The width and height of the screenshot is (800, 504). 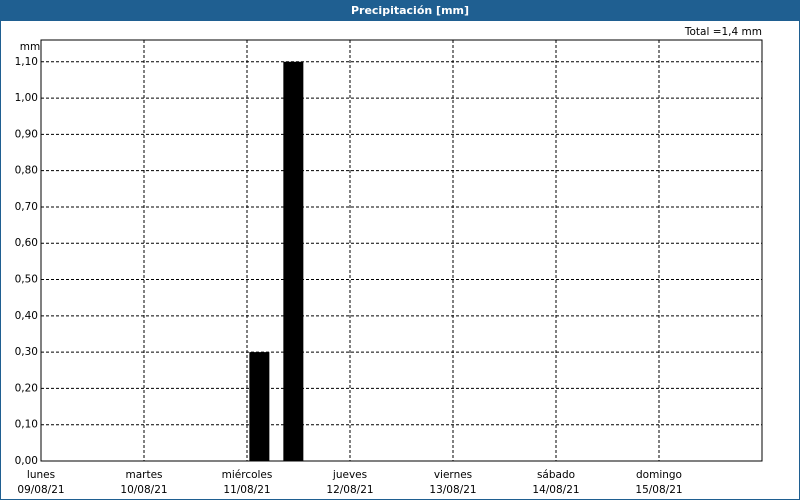 I want to click on x-tick-date: 15/08/21, so click(x=658, y=490).